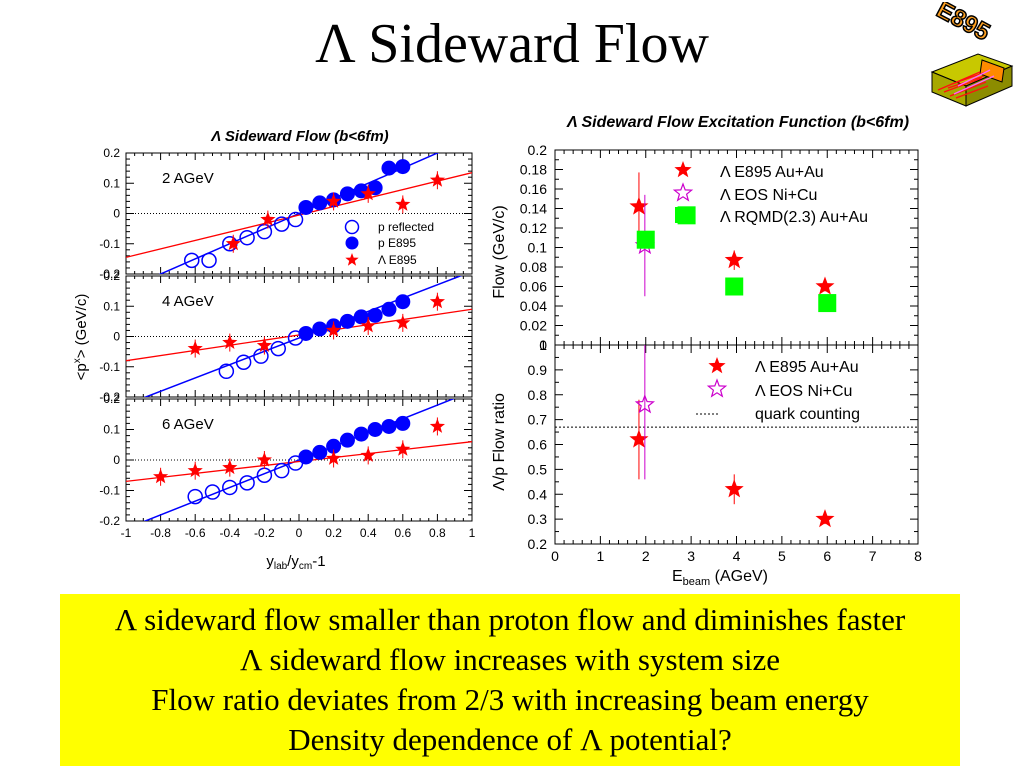  Describe the element at coordinates (538, 494) in the screenshot. I see `y-tick-label: 0.4` at that location.